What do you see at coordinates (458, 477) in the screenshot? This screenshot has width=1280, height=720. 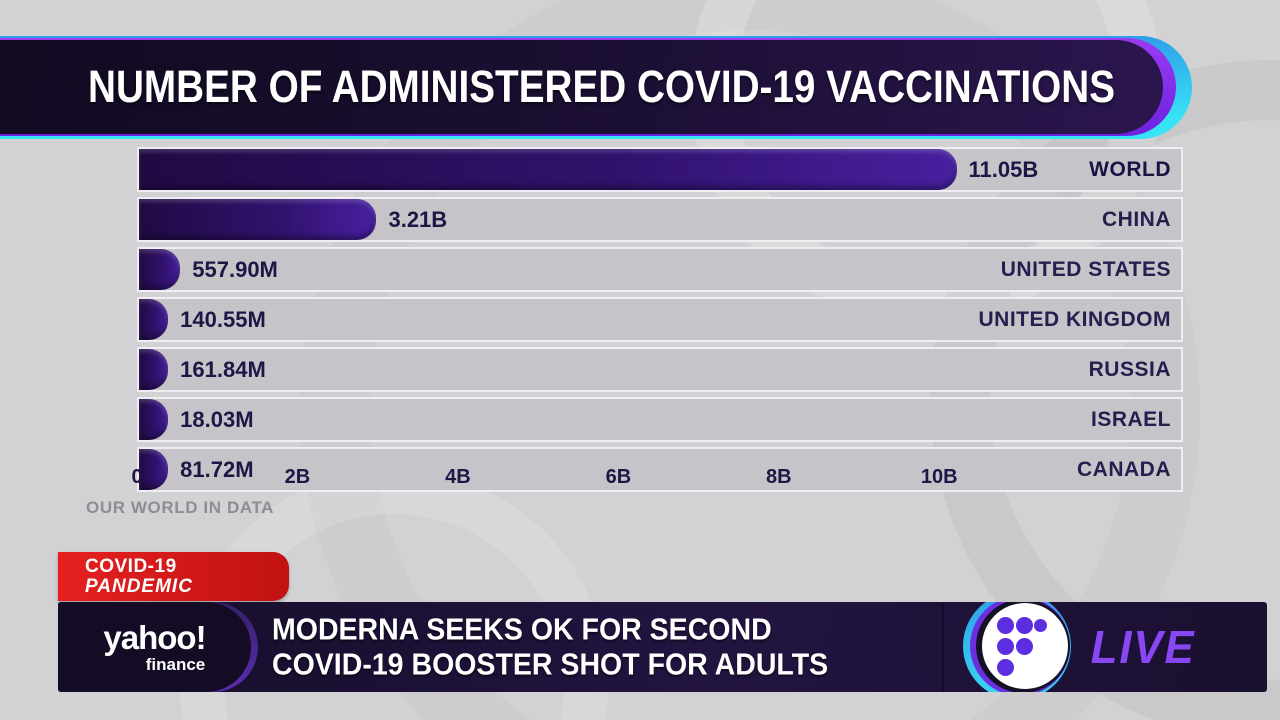 I see `x-axis-tick: 4B` at bounding box center [458, 477].